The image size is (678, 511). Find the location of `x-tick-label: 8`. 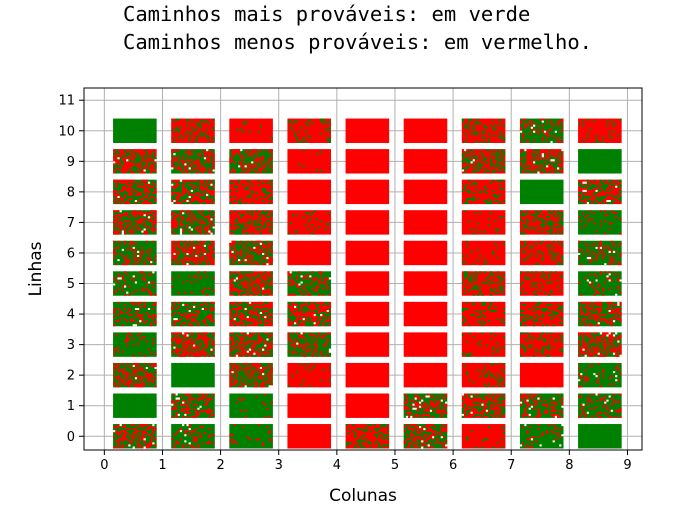

x-tick-label: 8 is located at coordinates (569, 465).